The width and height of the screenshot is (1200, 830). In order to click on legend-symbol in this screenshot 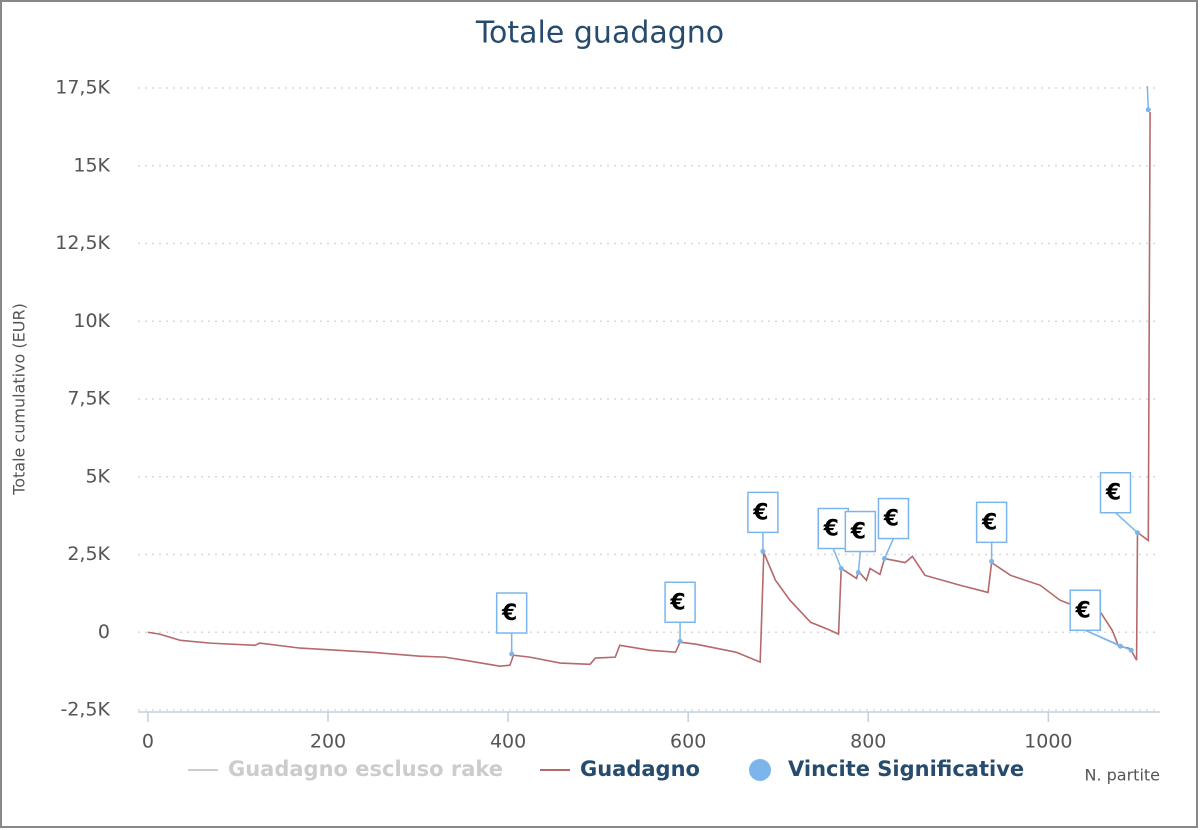, I will do `click(760, 770)`.